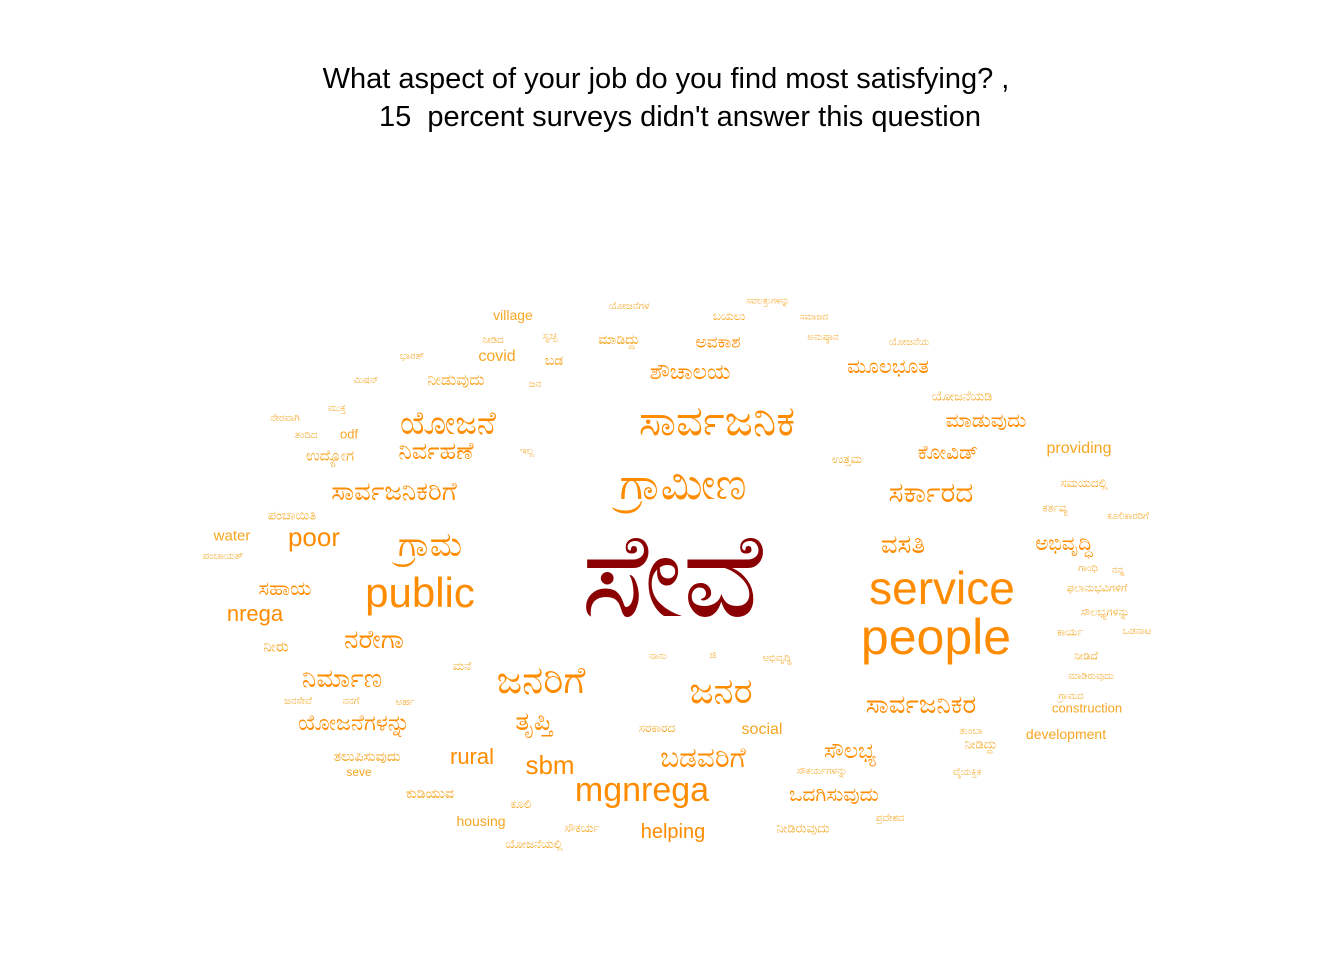 This screenshot has height=960, width=1344. Describe the element at coordinates (1091, 676) in the screenshot. I see `cloud-word: ಮಾಡಿರುವುದು` at that location.